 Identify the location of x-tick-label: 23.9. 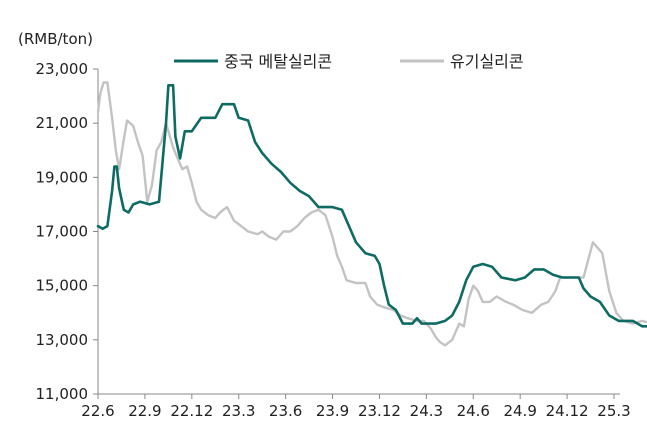
(332, 411).